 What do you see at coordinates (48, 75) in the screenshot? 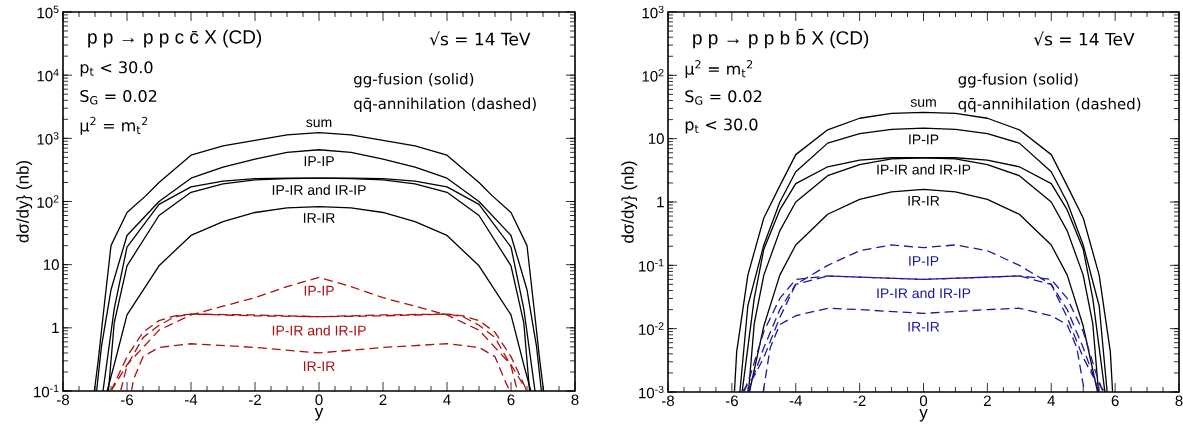
I see `y-tick-label: 10$^{4}$` at bounding box center [48, 75].